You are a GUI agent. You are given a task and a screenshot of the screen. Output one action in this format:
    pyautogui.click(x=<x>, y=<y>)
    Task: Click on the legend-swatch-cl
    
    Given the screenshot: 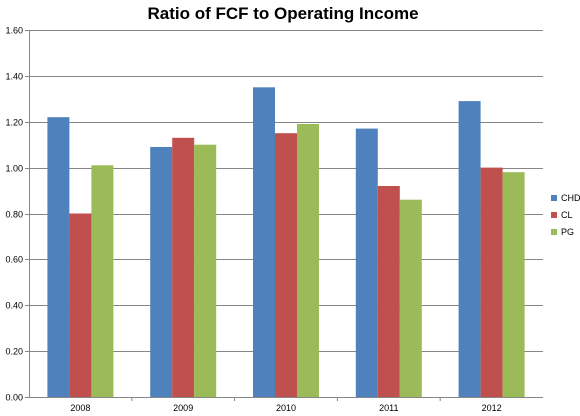 What is the action you would take?
    pyautogui.click(x=554, y=215)
    